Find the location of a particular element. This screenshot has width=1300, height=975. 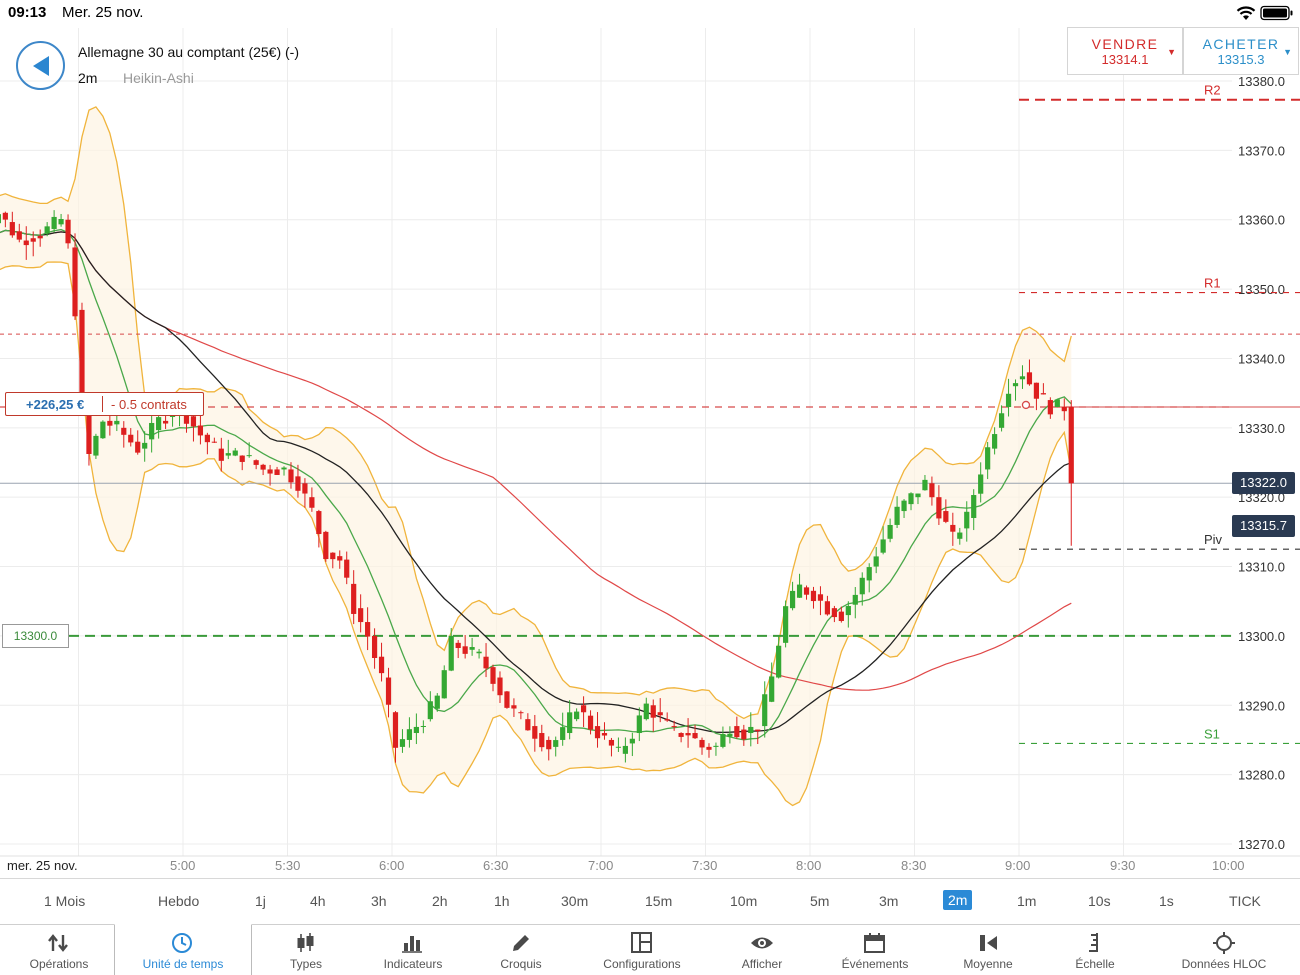

buy-button: ACHETER 13315.3 ▼ is located at coordinates (1241, 51).